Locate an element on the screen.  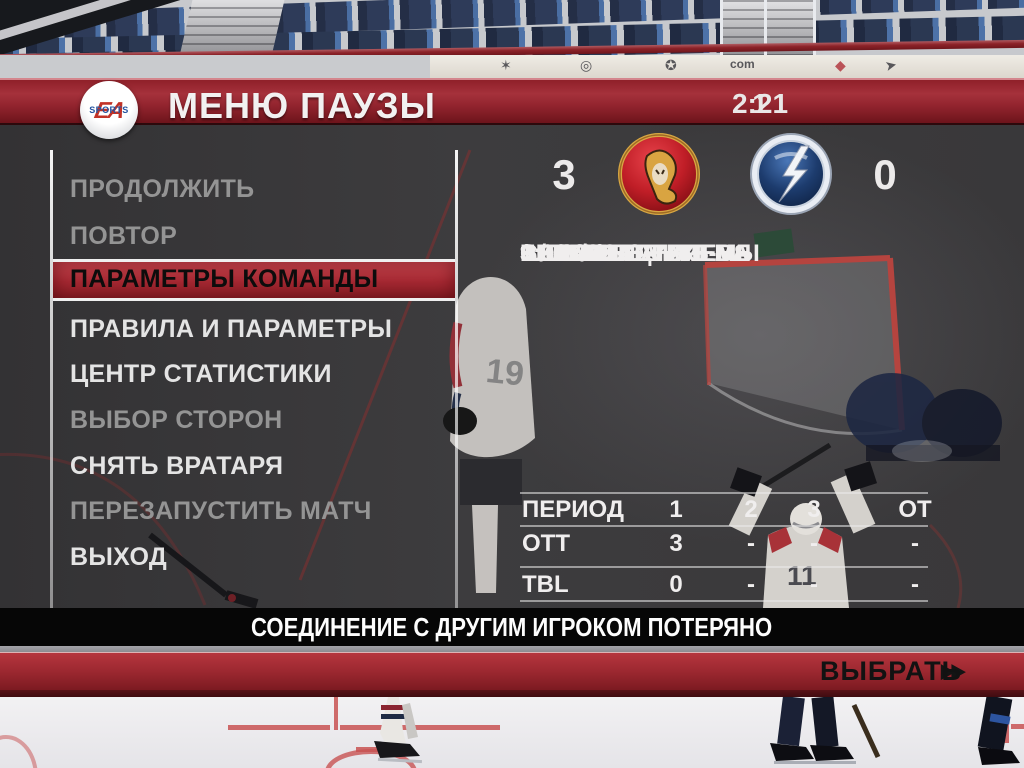
menu-item-replay: ПОВТОР is located at coordinates (124, 236).